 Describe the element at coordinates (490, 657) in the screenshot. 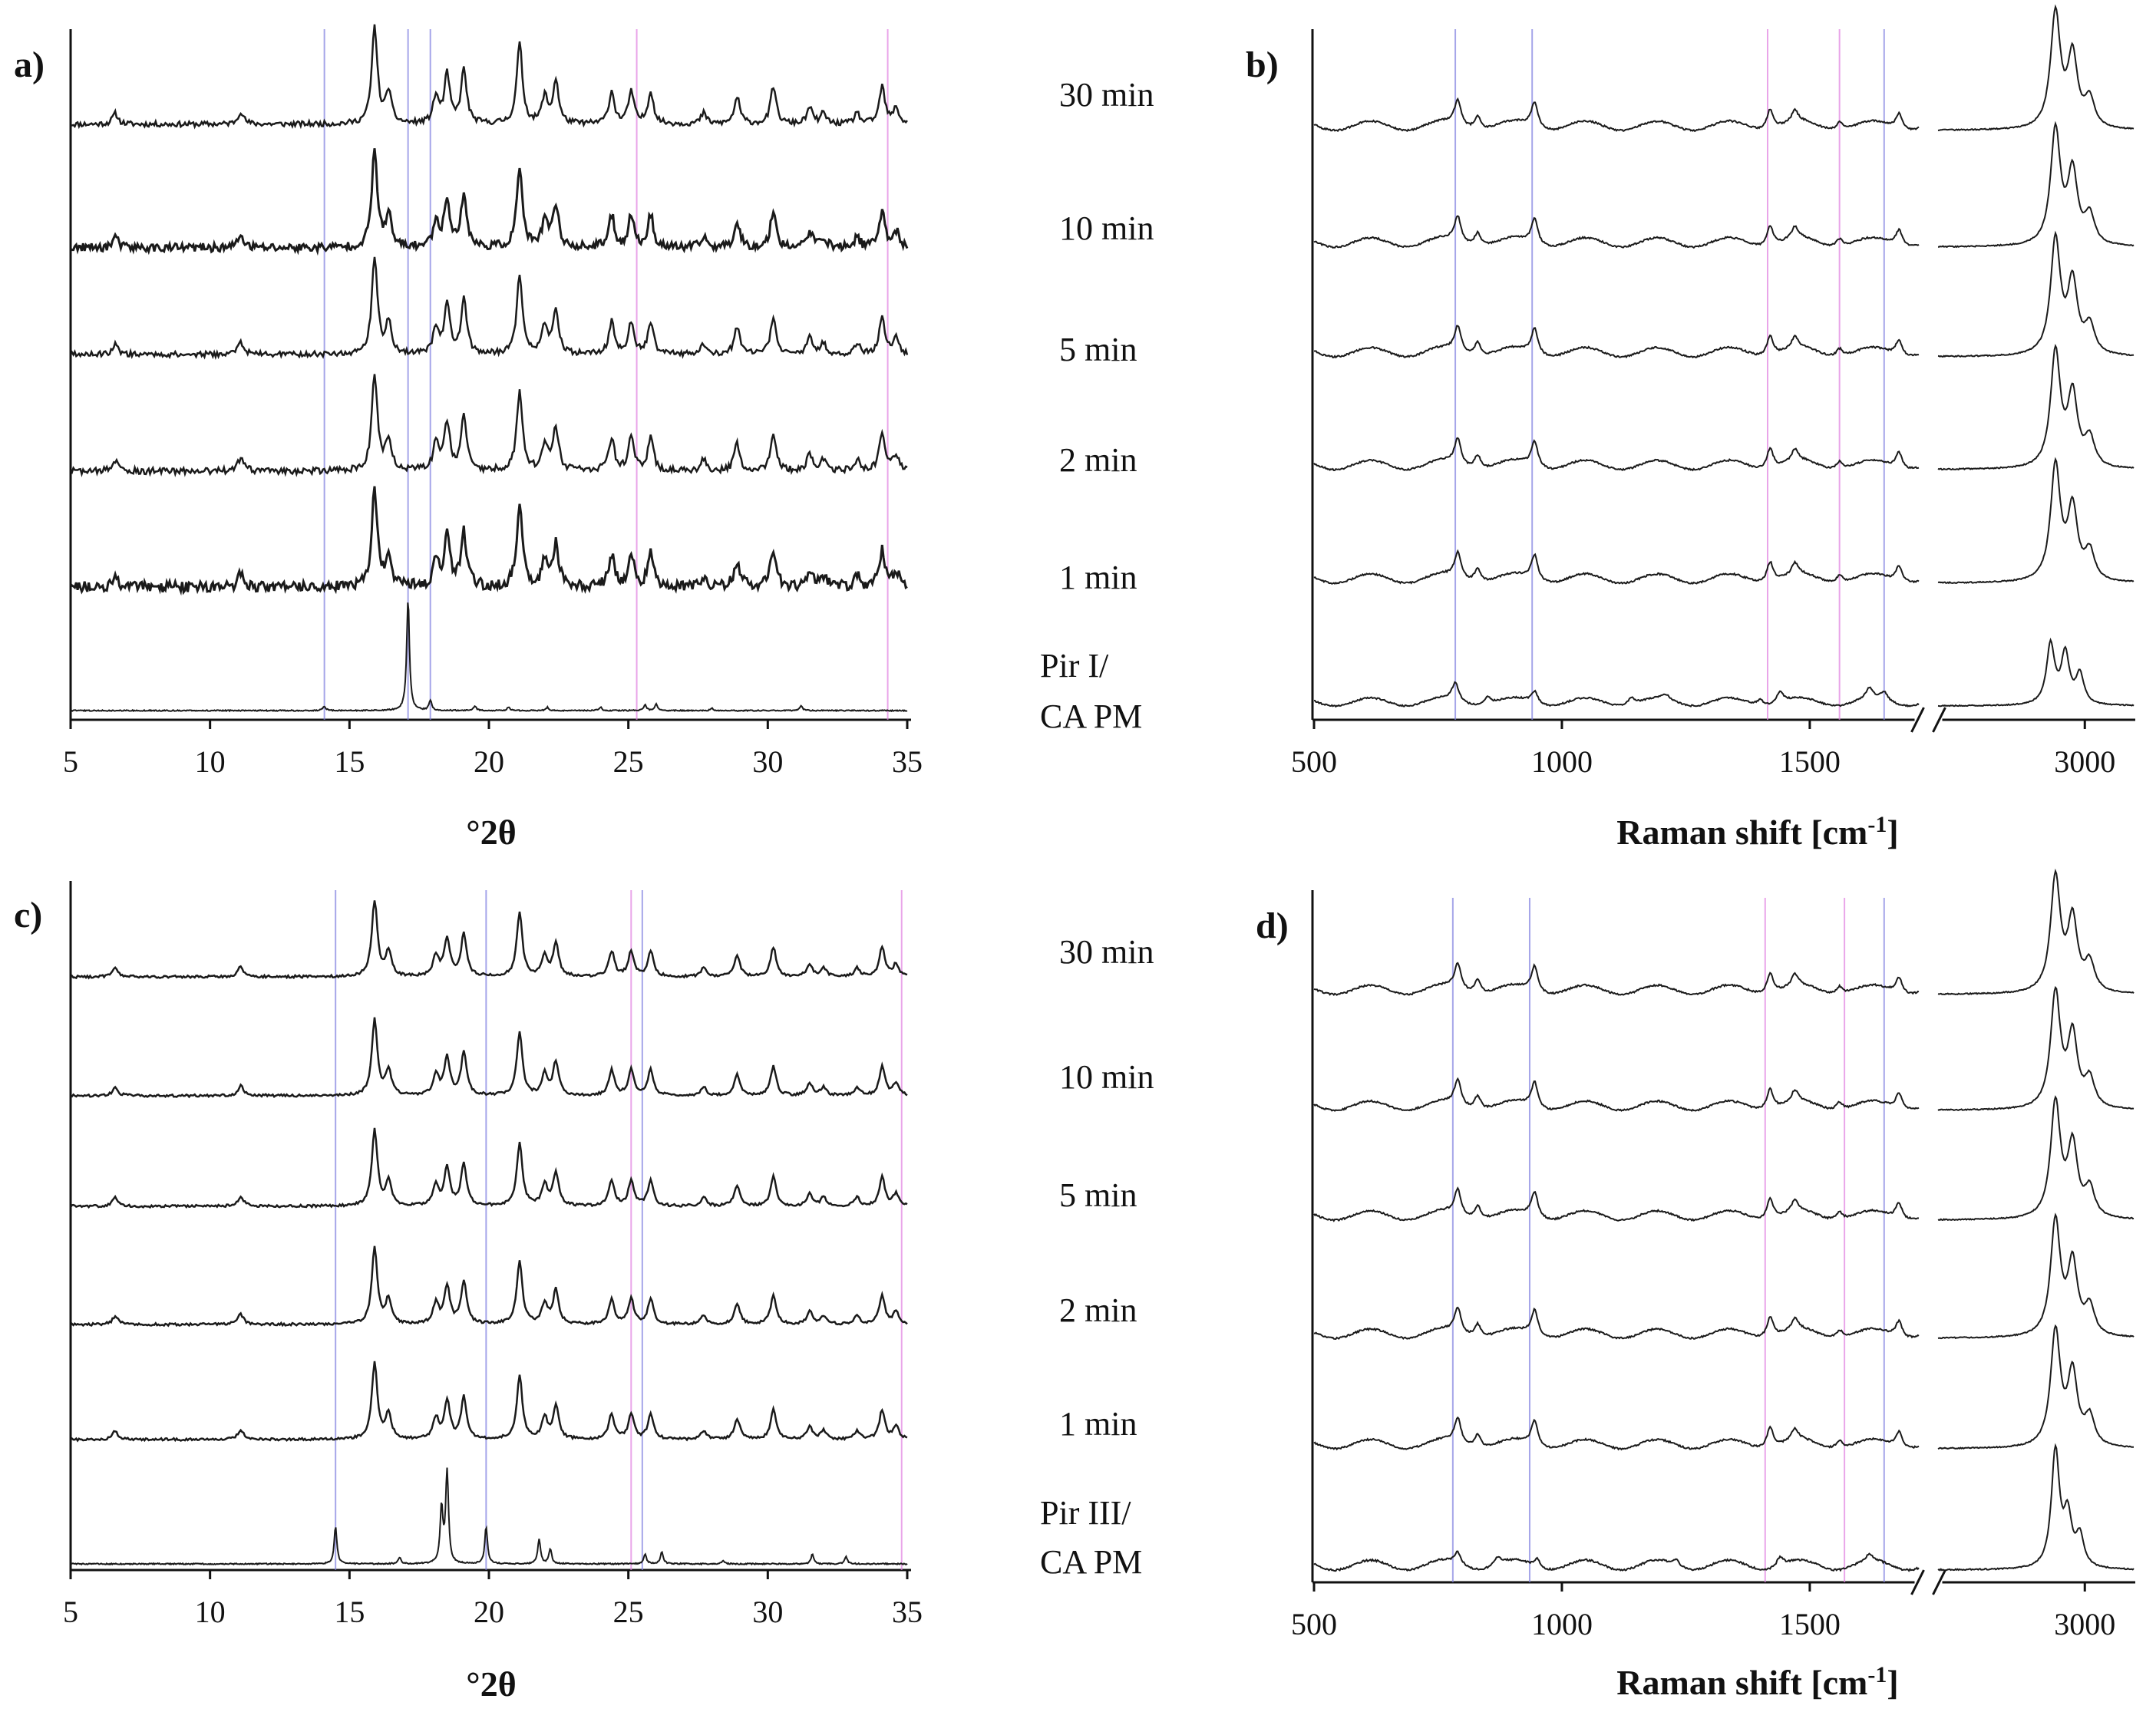

I see `panel-a-trace-pm` at that location.